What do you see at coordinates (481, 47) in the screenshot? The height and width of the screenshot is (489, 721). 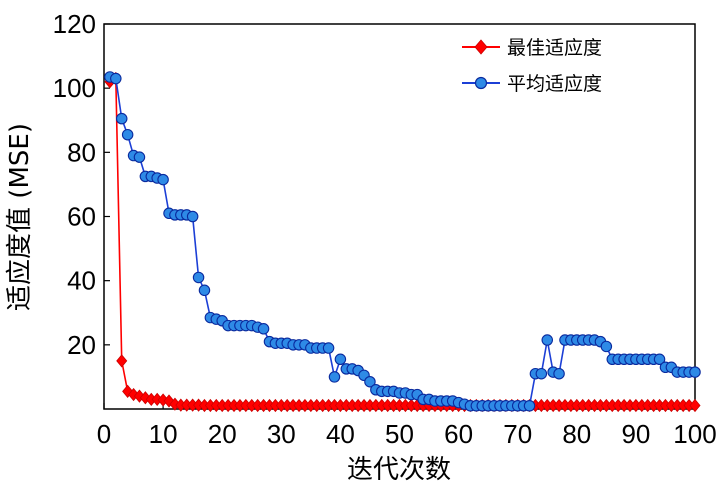 I see `legend-marker-best` at bounding box center [481, 47].